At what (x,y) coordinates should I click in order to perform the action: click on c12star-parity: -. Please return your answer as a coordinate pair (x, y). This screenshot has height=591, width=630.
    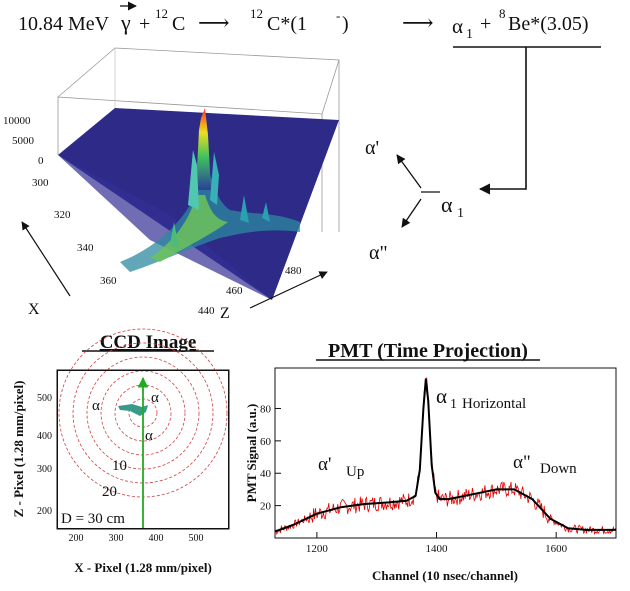
    Looking at the image, I should click on (338, 15).